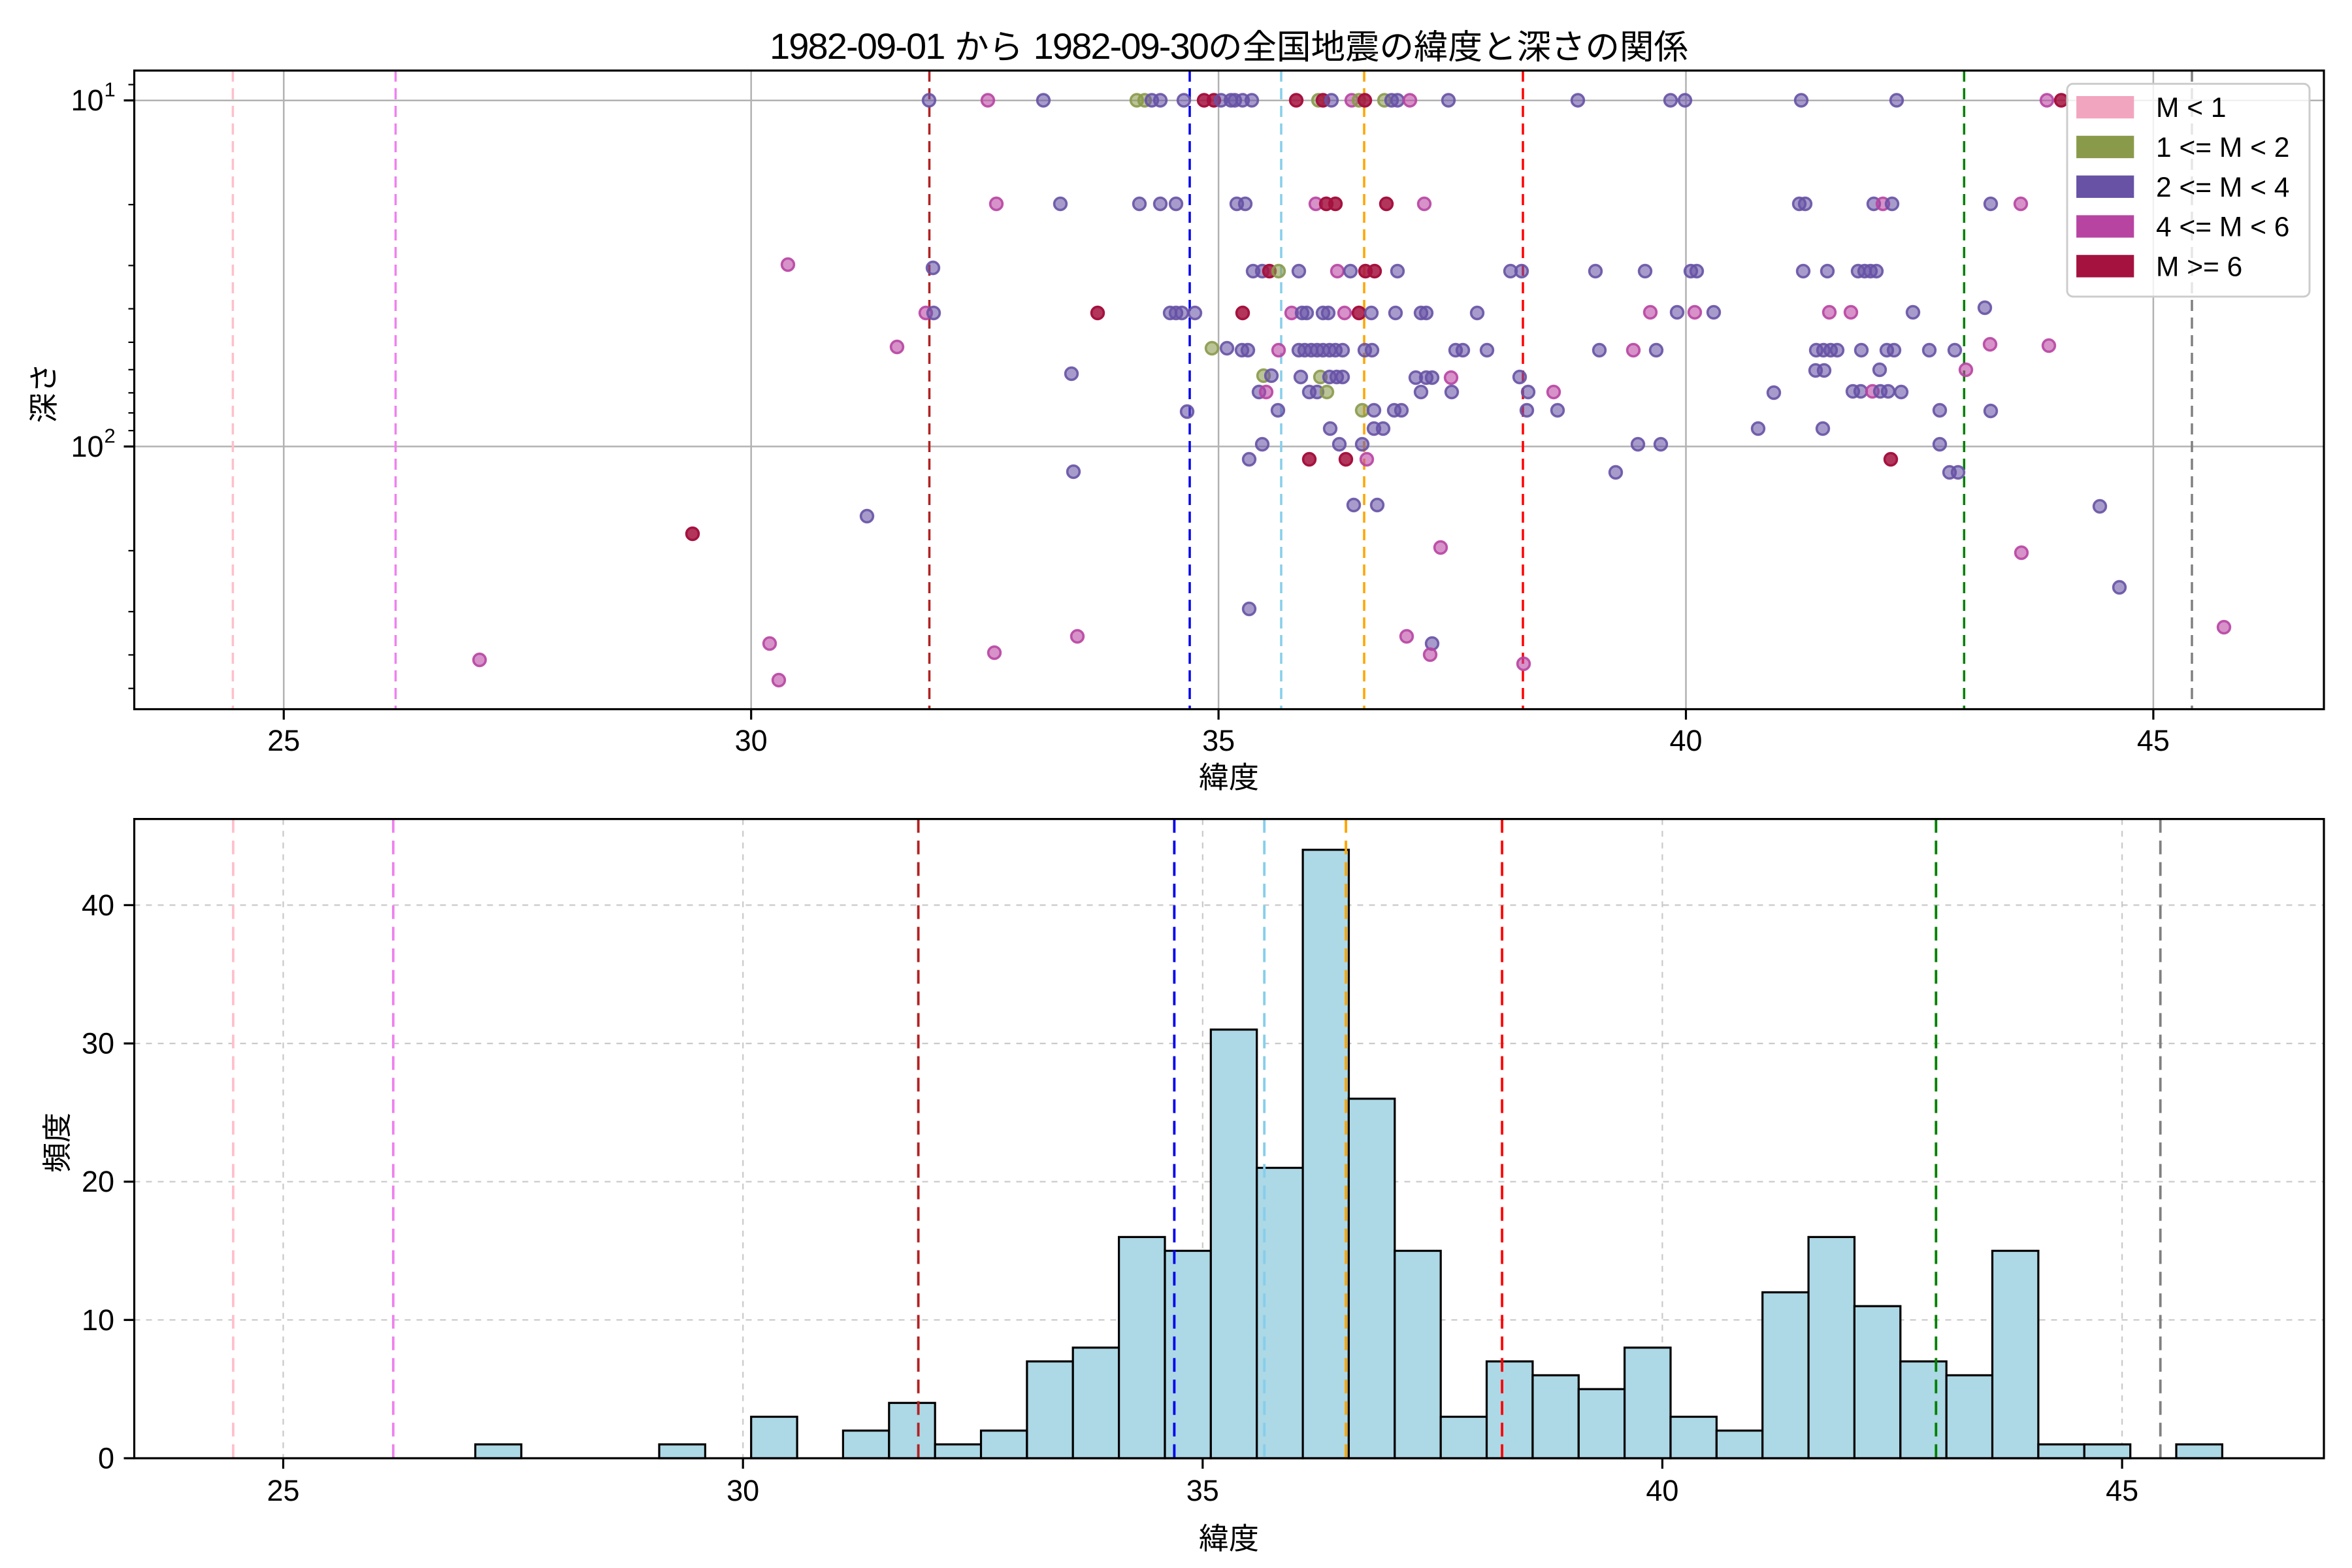  What do you see at coordinates (2199, 267) in the screenshot?
I see `svg-text: M >= 6` at bounding box center [2199, 267].